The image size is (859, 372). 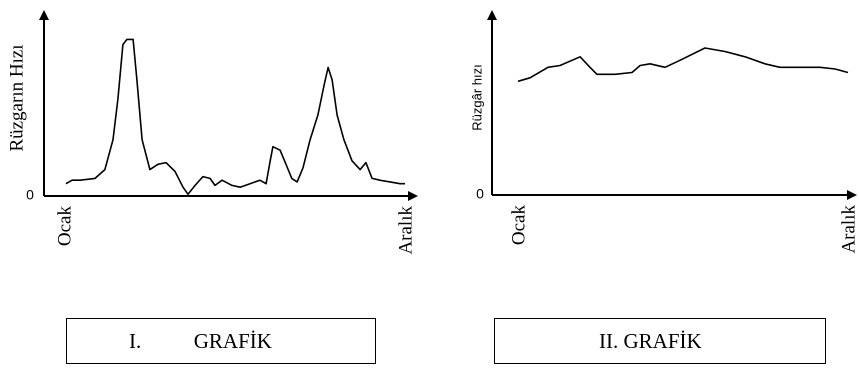 I want to click on y-axis-label: Rüzgarın Hızı, so click(x=16, y=97).